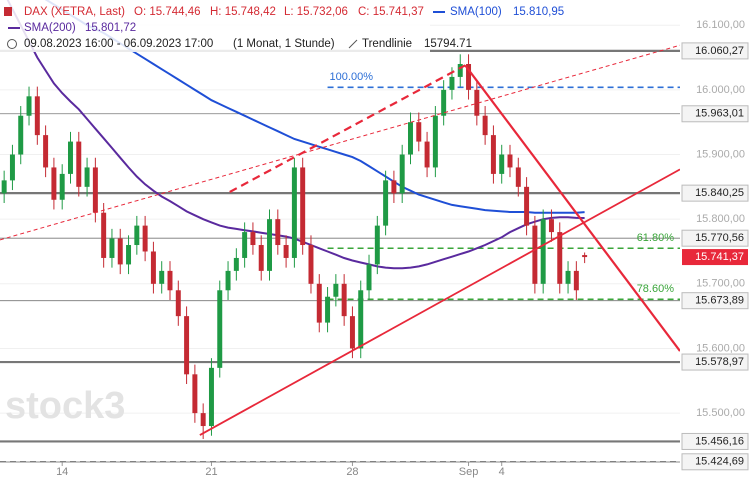  Describe the element at coordinates (347, 128) in the screenshot. I see `trendline` at that location.